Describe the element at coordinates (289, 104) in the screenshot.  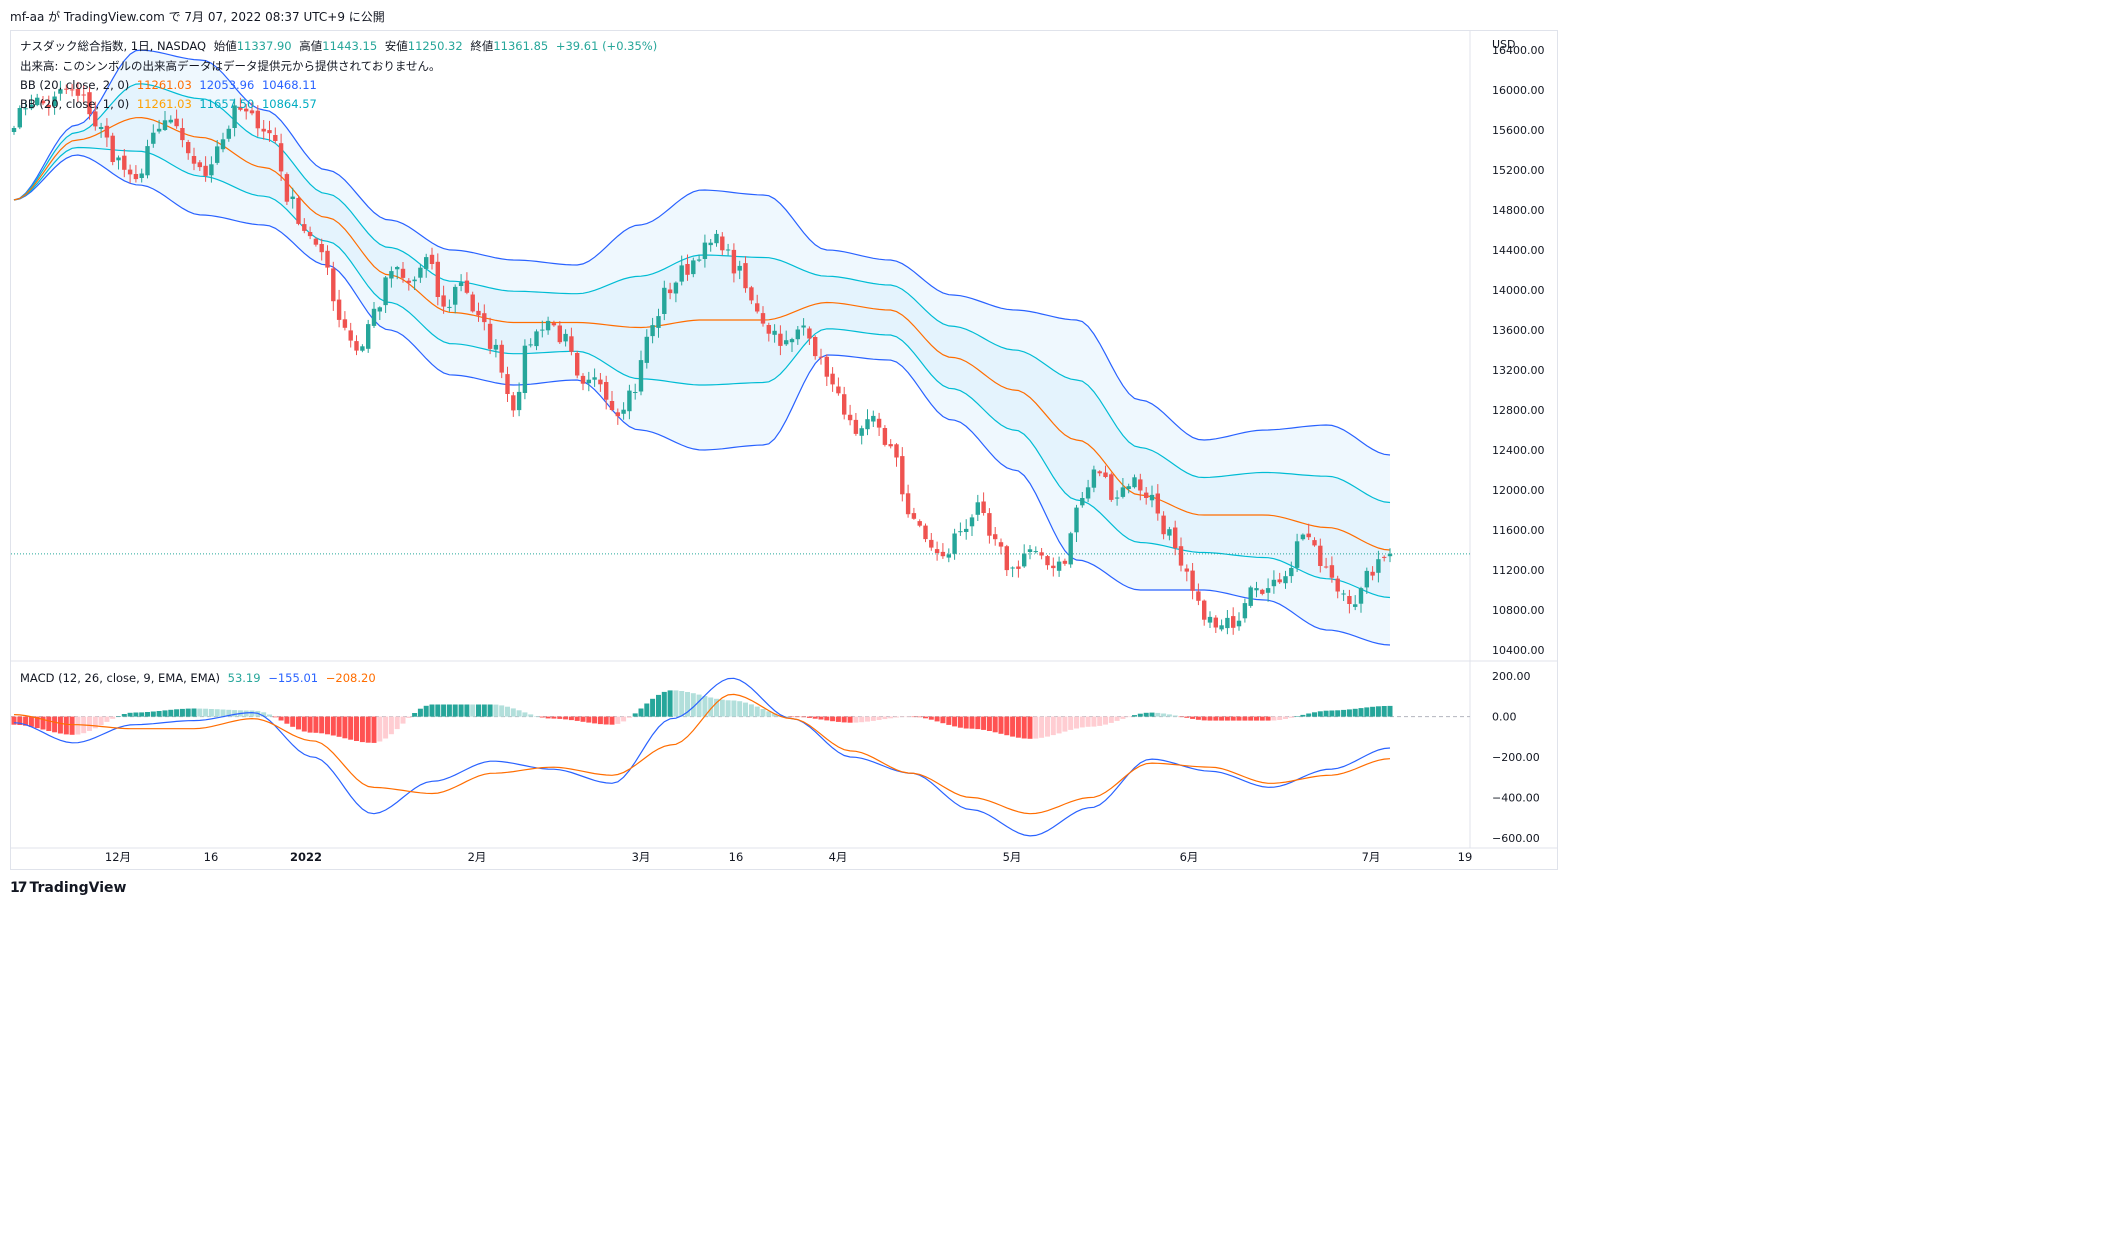
I see `bb2-lower: 10864.57` at that location.